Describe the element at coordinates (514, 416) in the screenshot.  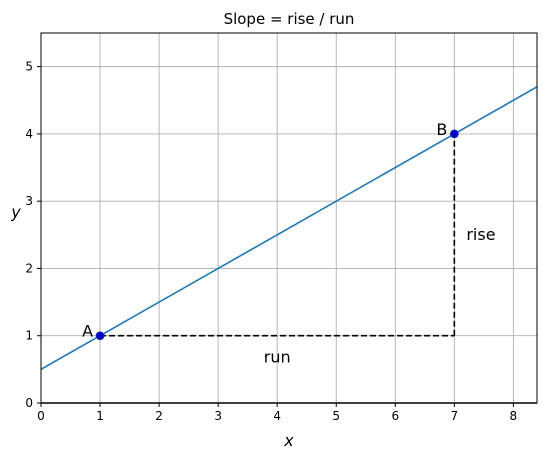
I see `x-tick-label: 8` at that location.